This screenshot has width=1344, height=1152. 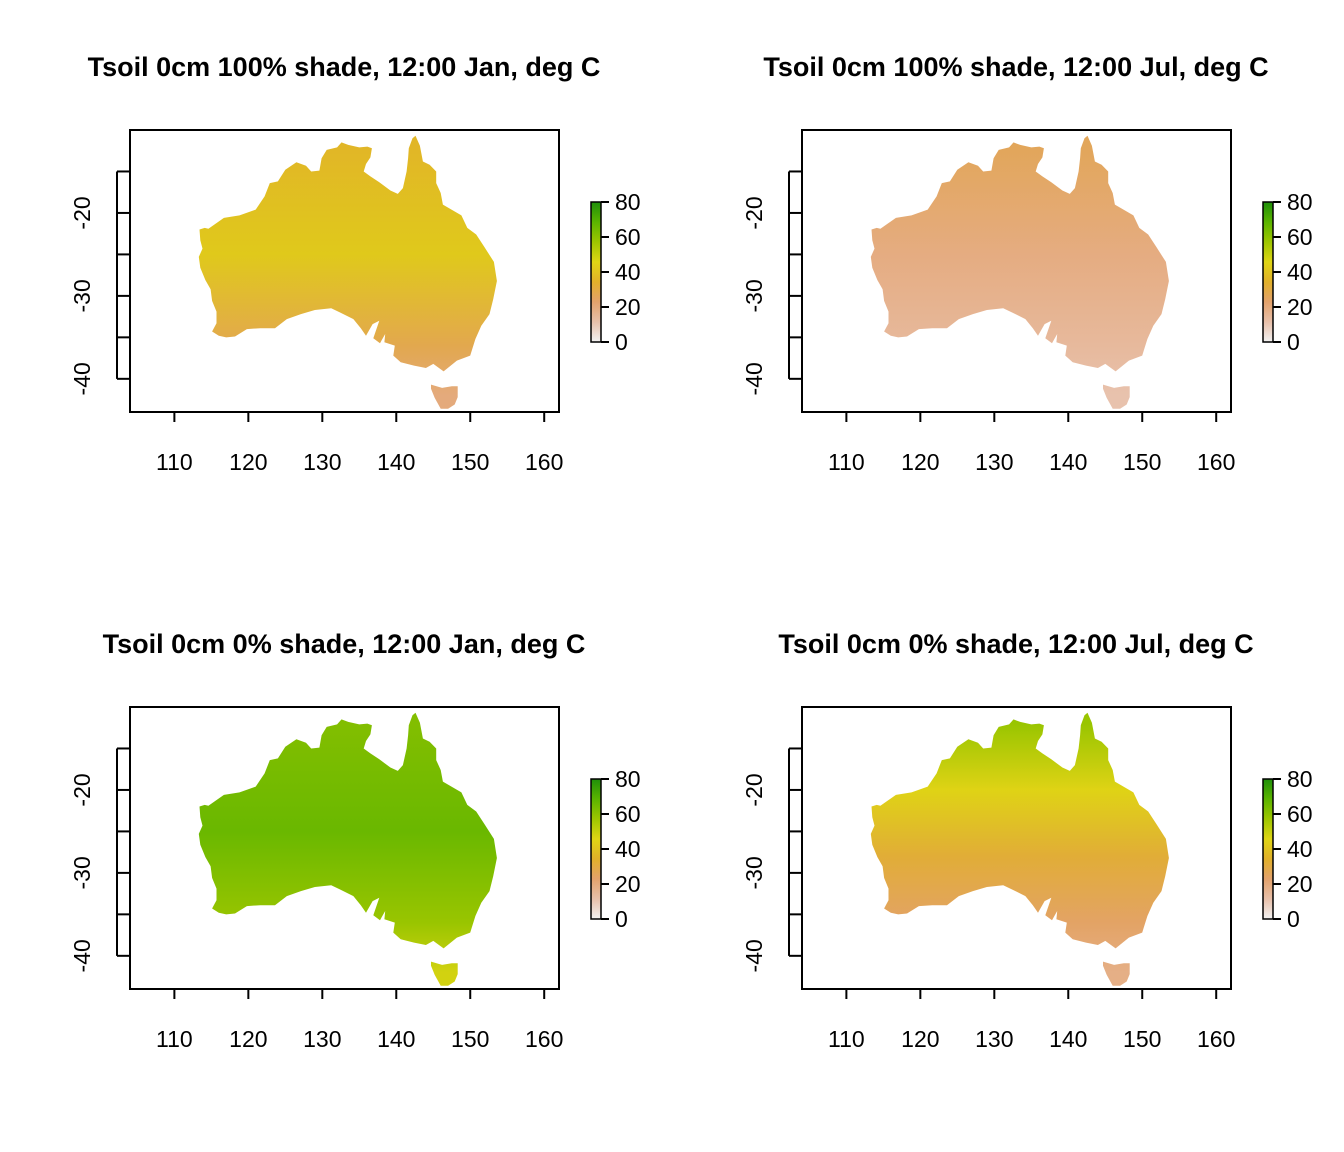 I want to click on panel-title: Tsoil 0cm 0% shade, 12:00 Jul, deg C, so click(x=1015, y=644).